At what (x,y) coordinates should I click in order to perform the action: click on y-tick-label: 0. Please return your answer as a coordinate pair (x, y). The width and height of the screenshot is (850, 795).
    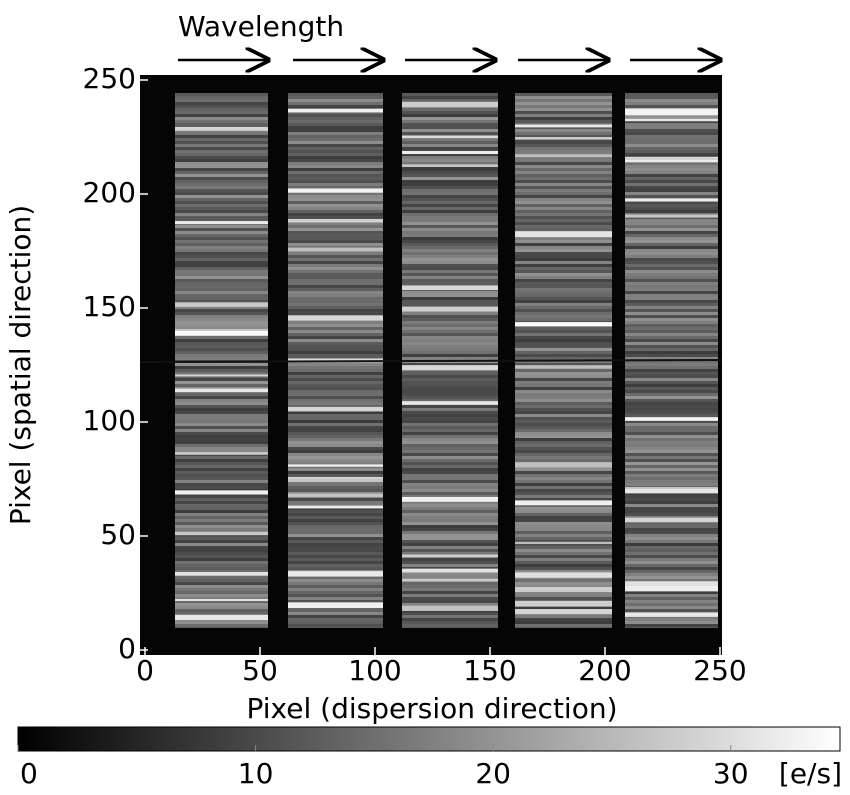
    Looking at the image, I should click on (127, 648).